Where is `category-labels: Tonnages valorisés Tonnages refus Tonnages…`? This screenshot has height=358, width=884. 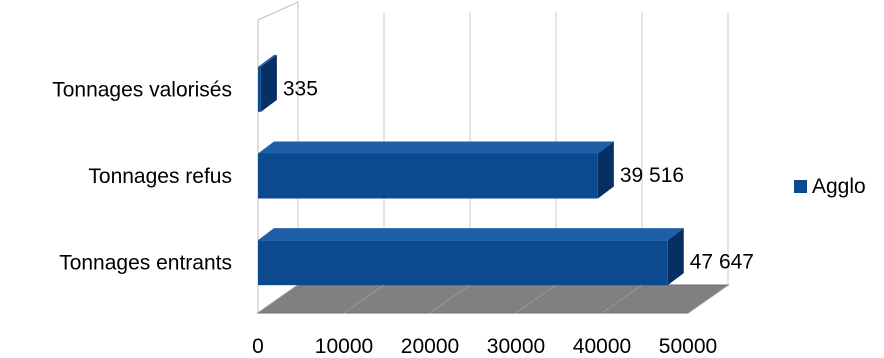 category-labels: Tonnages valorisés Tonnages refus Tonnages… is located at coordinates (142, 176).